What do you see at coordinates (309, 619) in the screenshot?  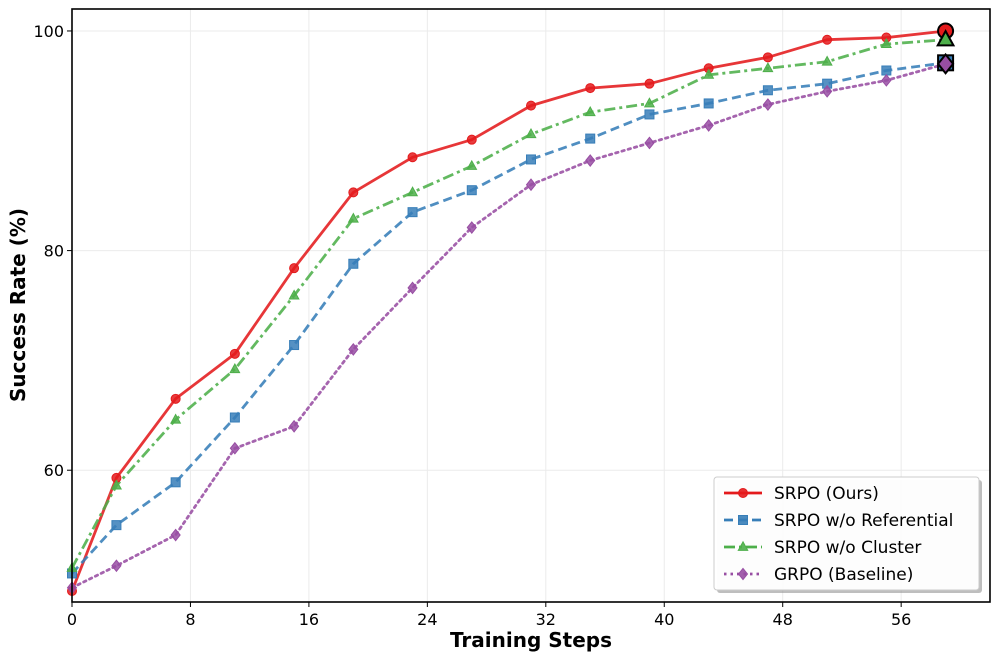 I see `x-tick-label: 16` at bounding box center [309, 619].